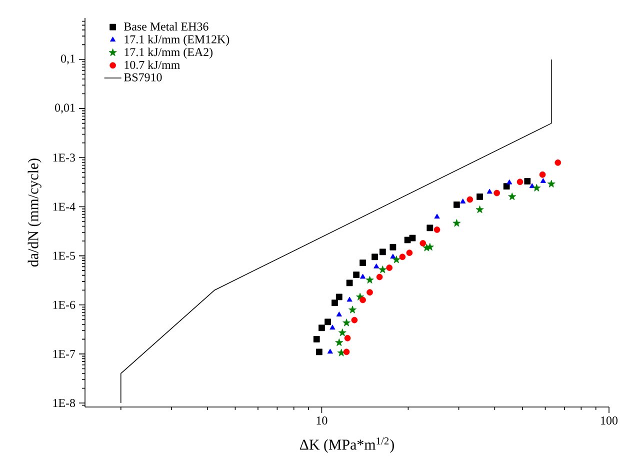  What do you see at coordinates (64, 403) in the screenshot?
I see `y-tick-label: 1E-8` at bounding box center [64, 403].